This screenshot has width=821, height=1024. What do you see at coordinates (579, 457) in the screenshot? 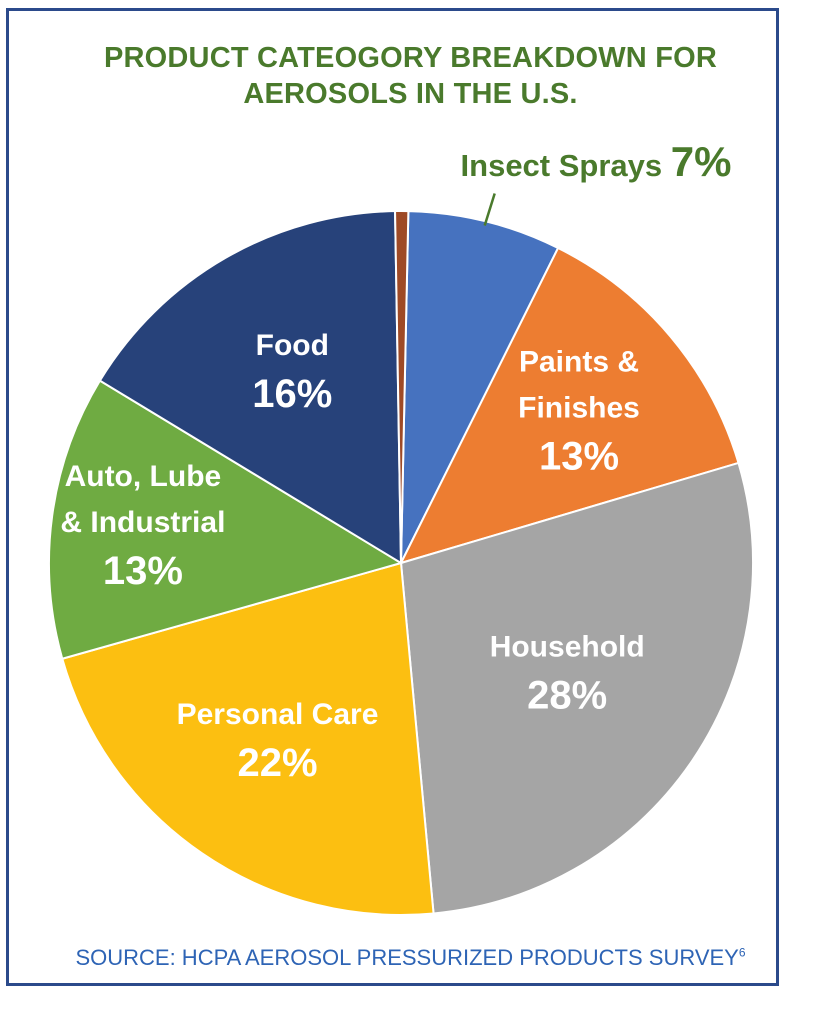
I see `slice-value-paints-finishes: 13%` at bounding box center [579, 457].